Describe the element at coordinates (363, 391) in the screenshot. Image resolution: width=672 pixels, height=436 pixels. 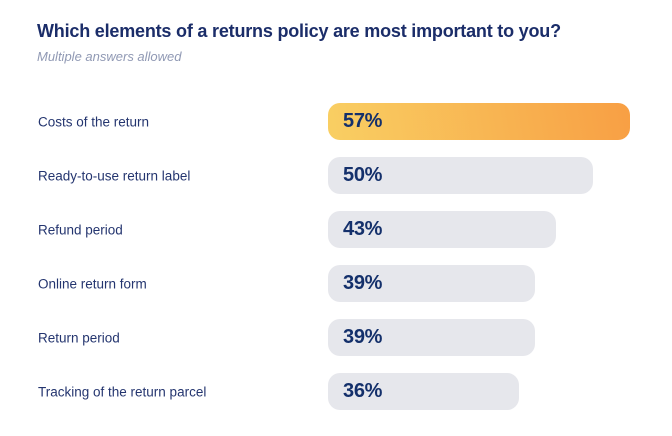
I see `value-label: 36%` at that location.